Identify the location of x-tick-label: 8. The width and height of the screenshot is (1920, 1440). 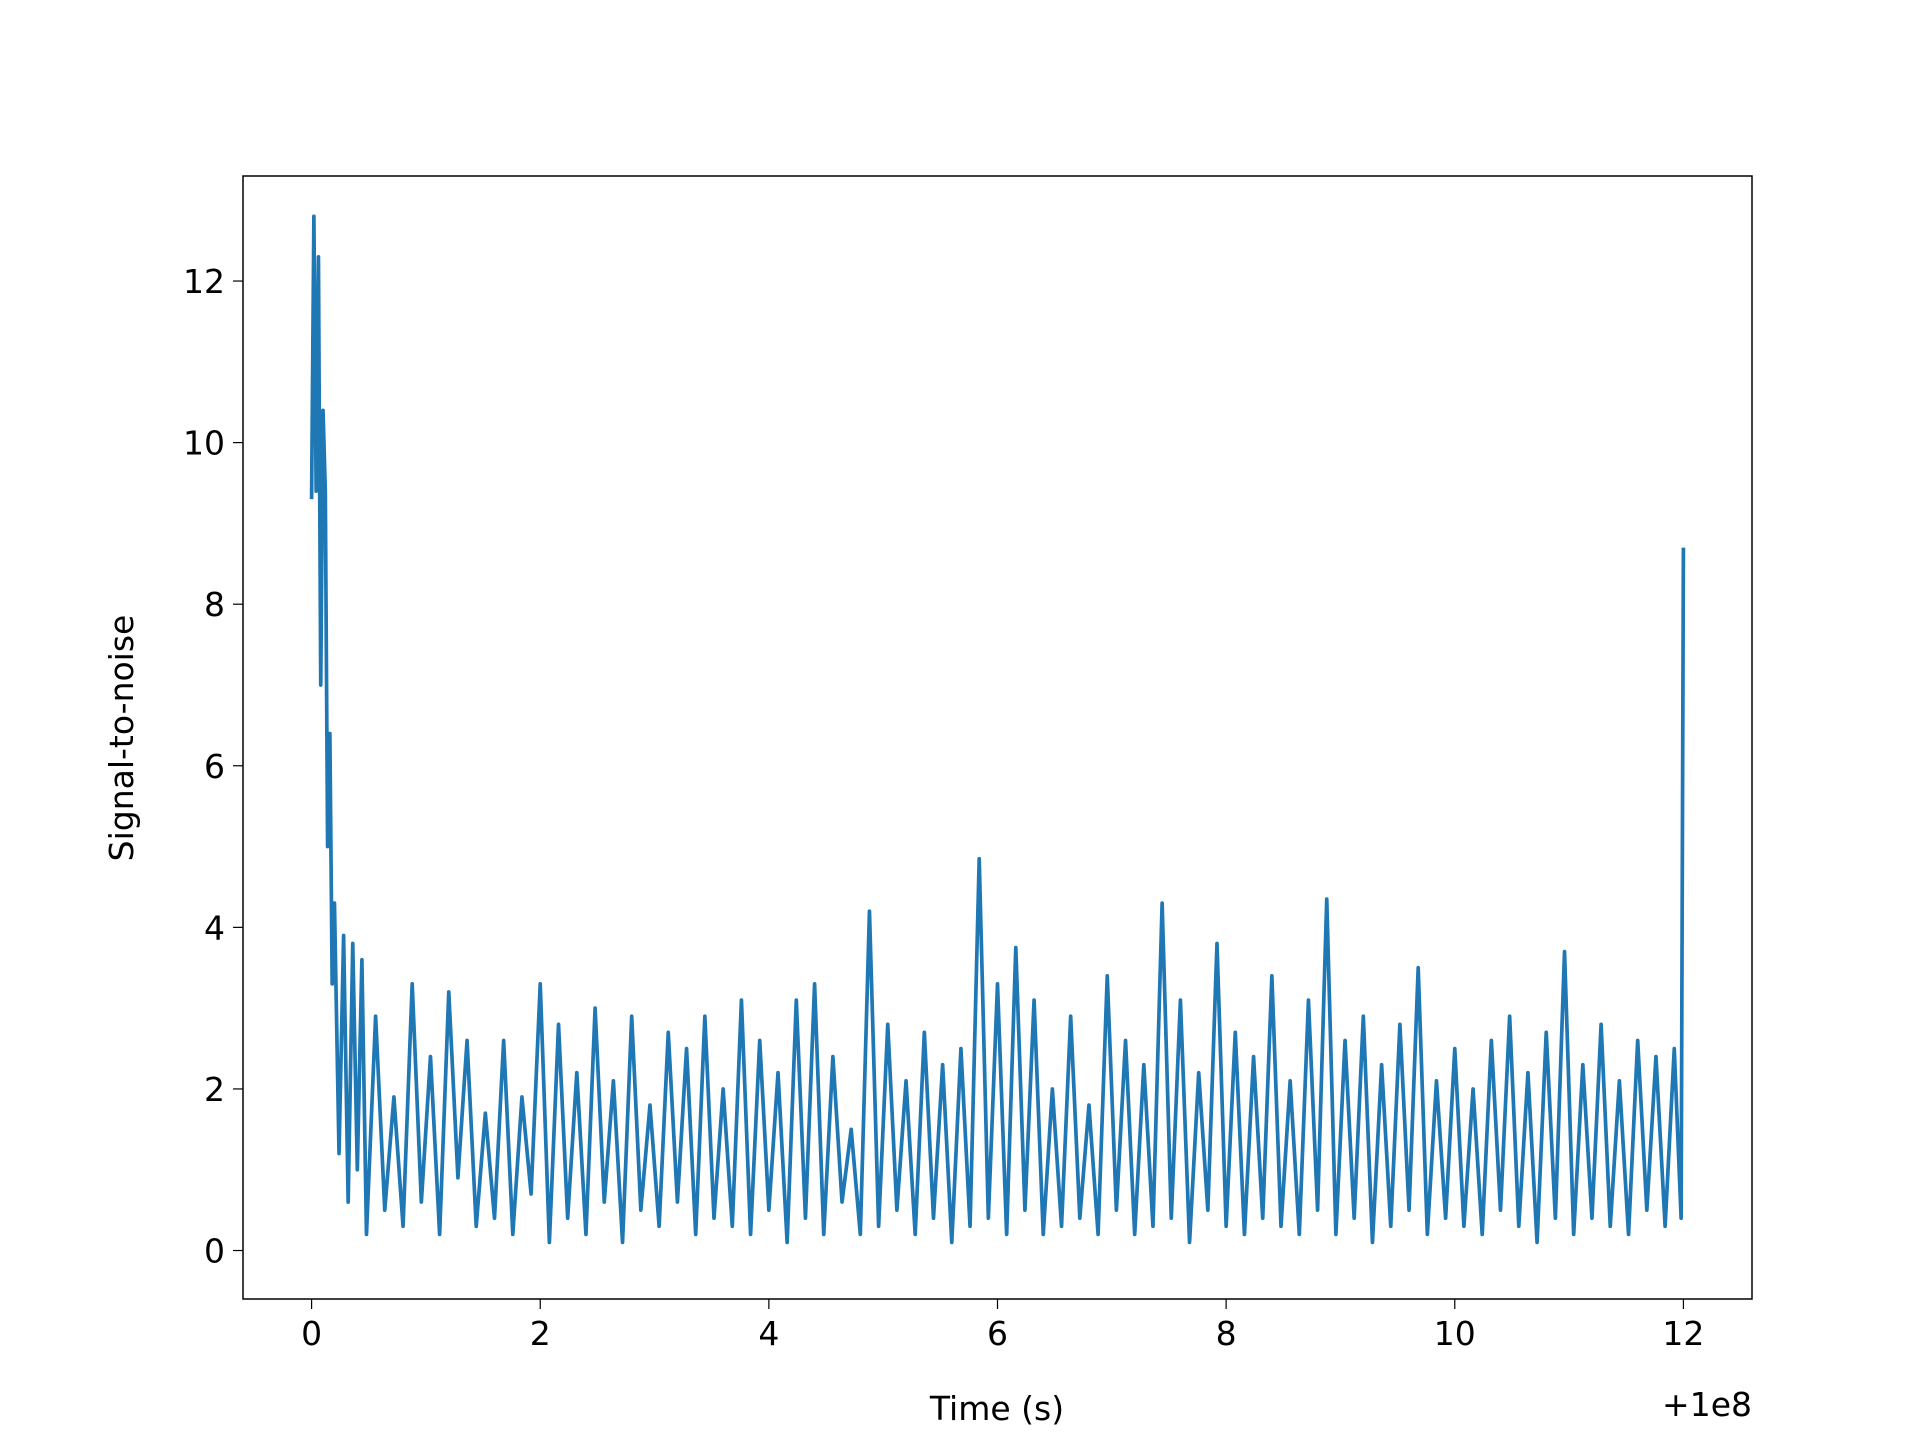
(1226, 1333).